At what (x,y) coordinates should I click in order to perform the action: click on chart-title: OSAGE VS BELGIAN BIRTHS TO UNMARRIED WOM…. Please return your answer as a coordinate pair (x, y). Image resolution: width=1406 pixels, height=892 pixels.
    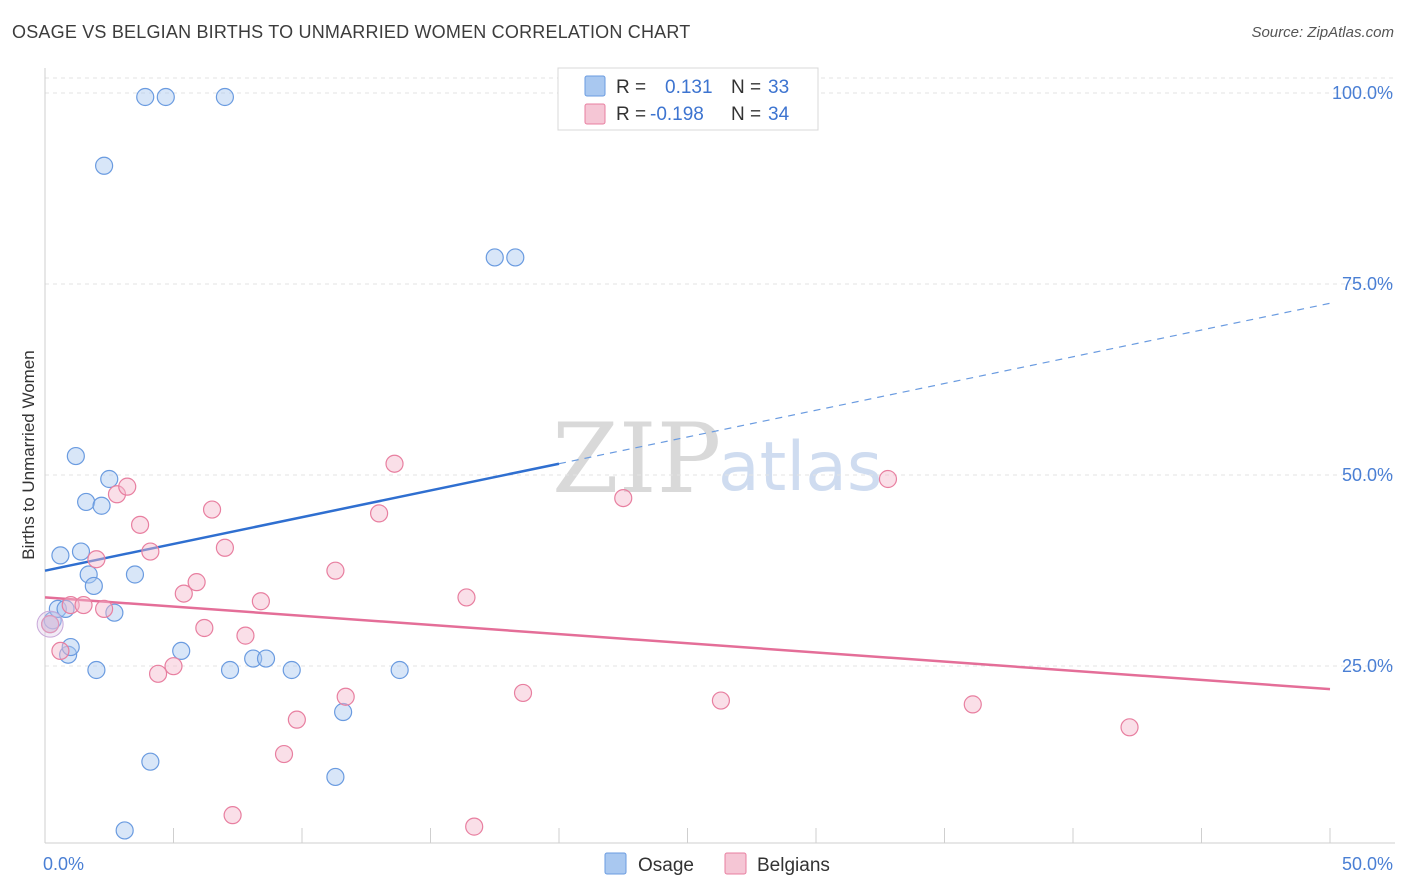
    Looking at the image, I should click on (351, 32).